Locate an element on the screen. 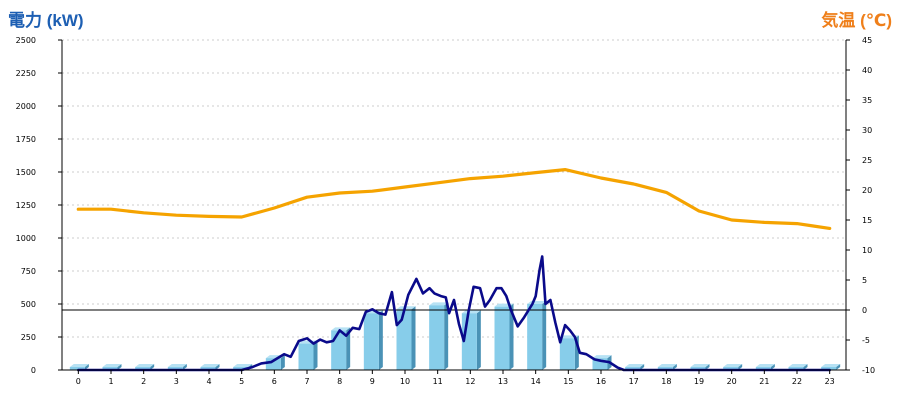  x-tick-label: 9 is located at coordinates (372, 381).